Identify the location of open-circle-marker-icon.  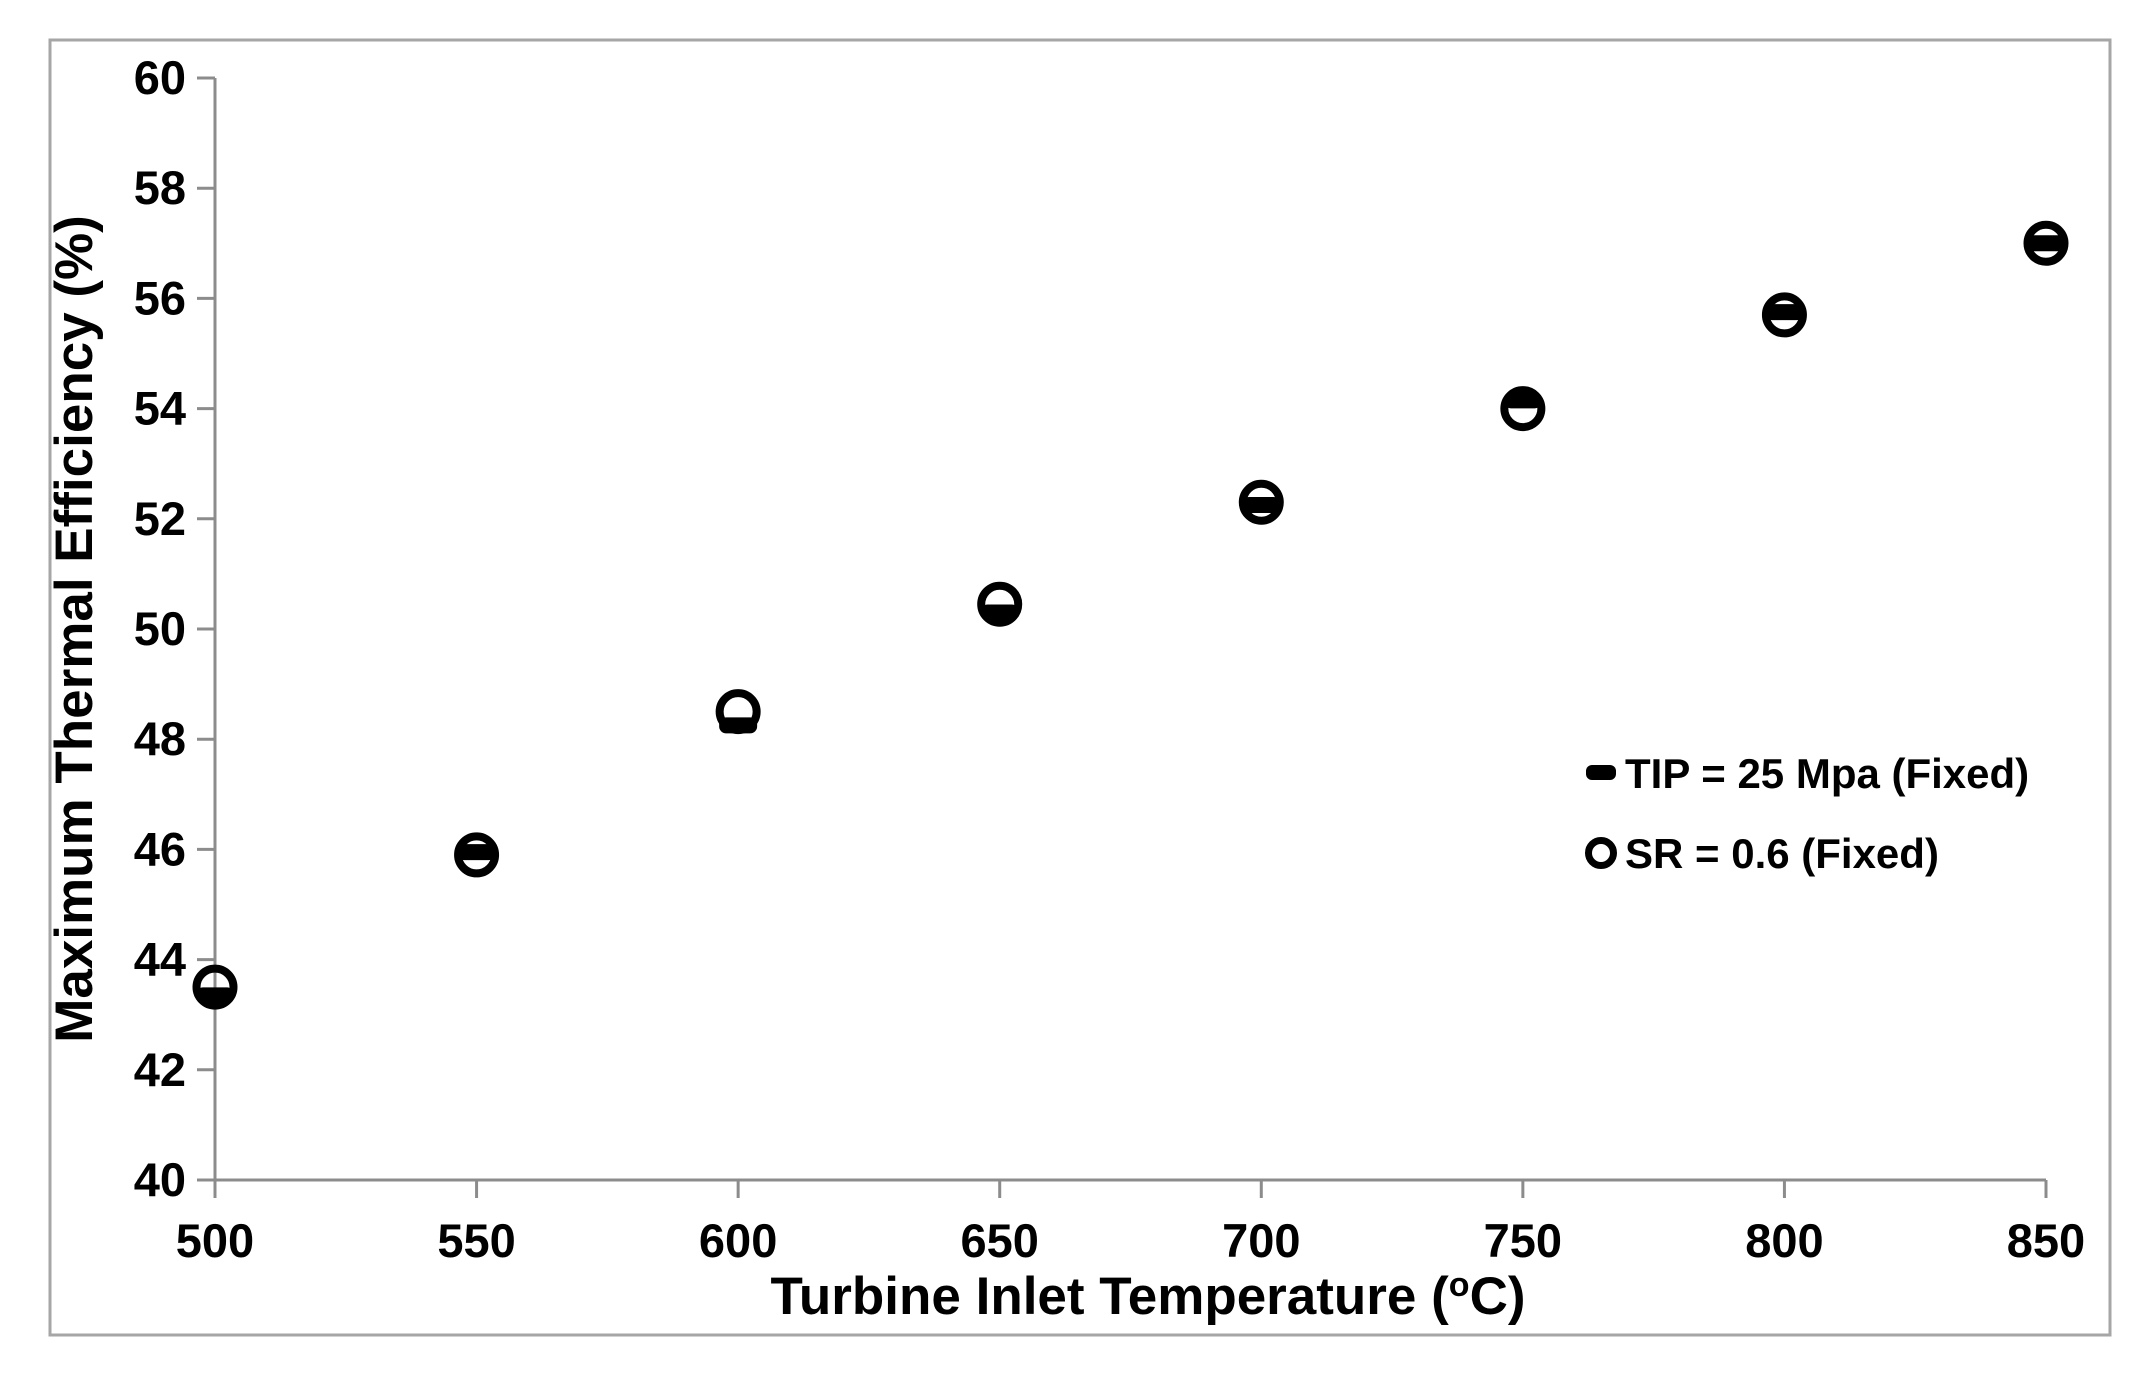
(1601, 853).